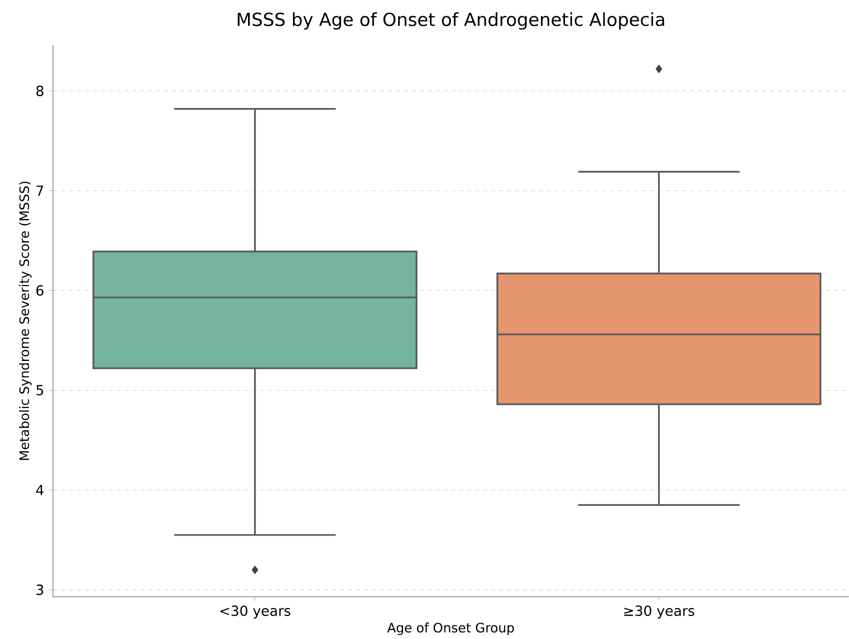 This screenshot has height=639, width=849. Describe the element at coordinates (451, 21) in the screenshot. I see `chart-title: MSSS by Age of Onset of Androgenetic Alopecia` at that location.